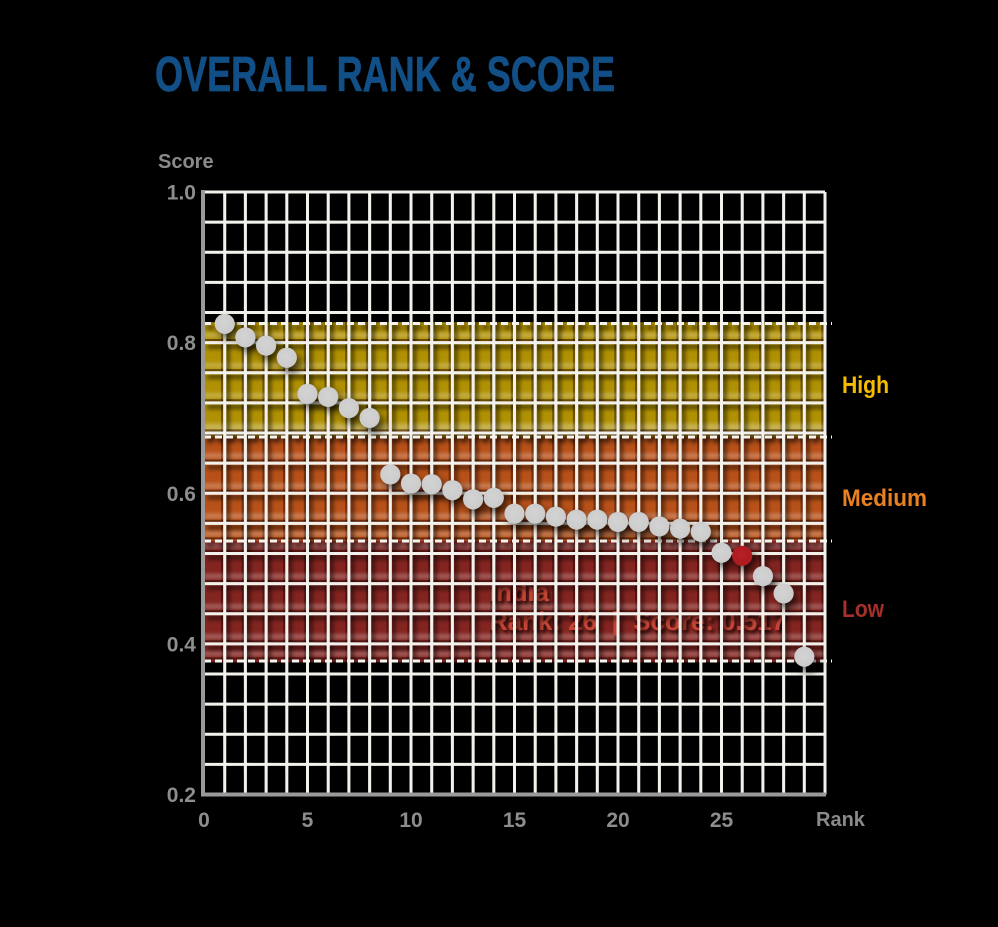 This screenshot has width=998, height=927. Describe the element at coordinates (181, 193) in the screenshot. I see `svg-text: 1.0` at that location.